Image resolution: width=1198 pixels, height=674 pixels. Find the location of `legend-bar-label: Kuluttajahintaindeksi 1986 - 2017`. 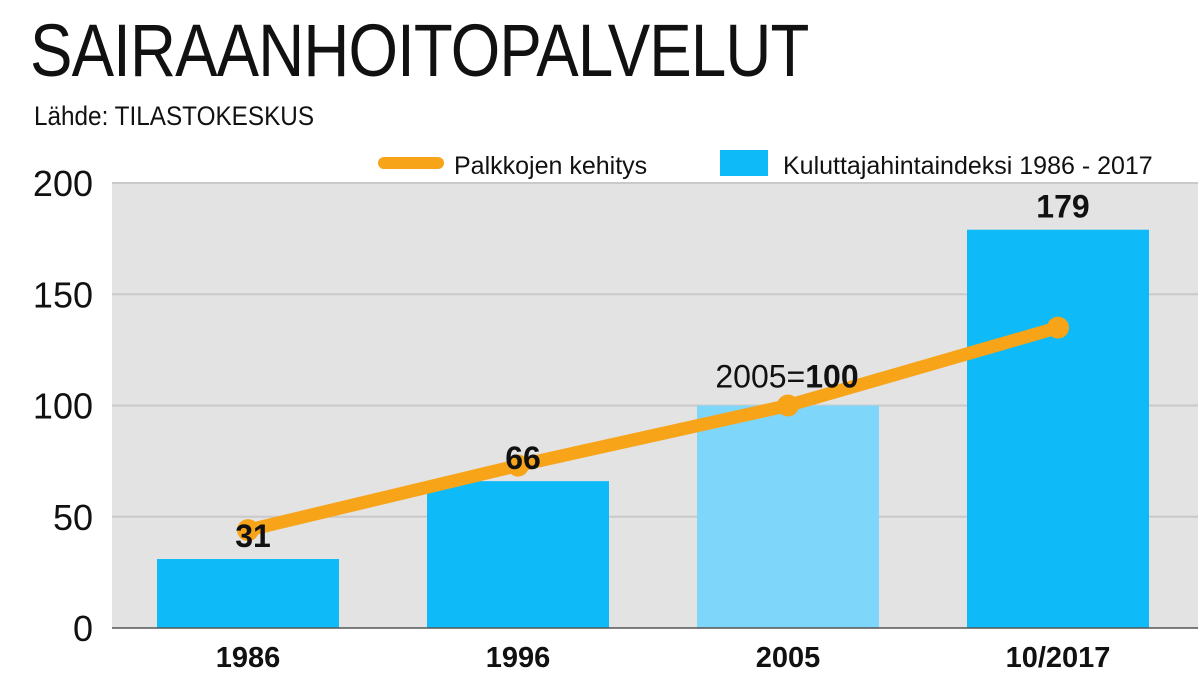

legend-bar-label: Kuluttajahintaindeksi 1986 - 2017 is located at coordinates (968, 166).